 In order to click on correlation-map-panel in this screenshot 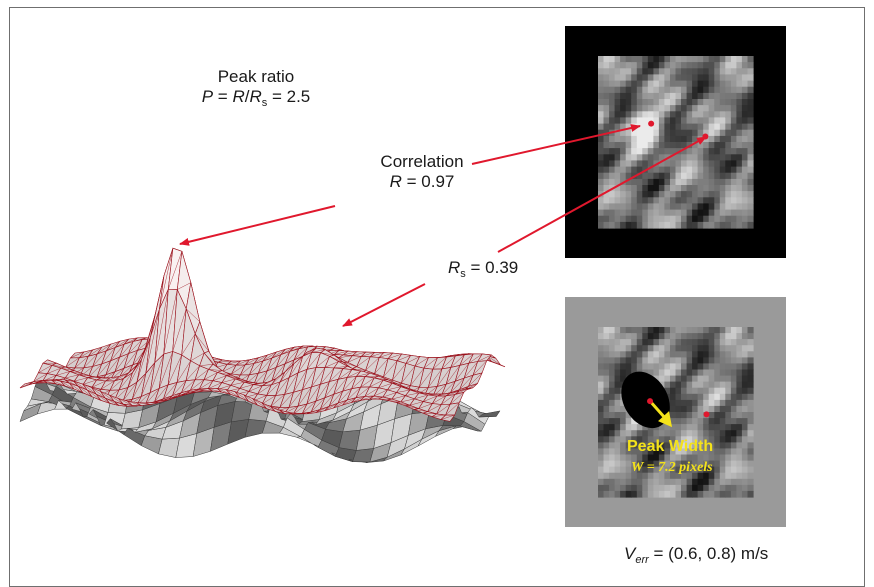, I will do `click(675, 142)`.